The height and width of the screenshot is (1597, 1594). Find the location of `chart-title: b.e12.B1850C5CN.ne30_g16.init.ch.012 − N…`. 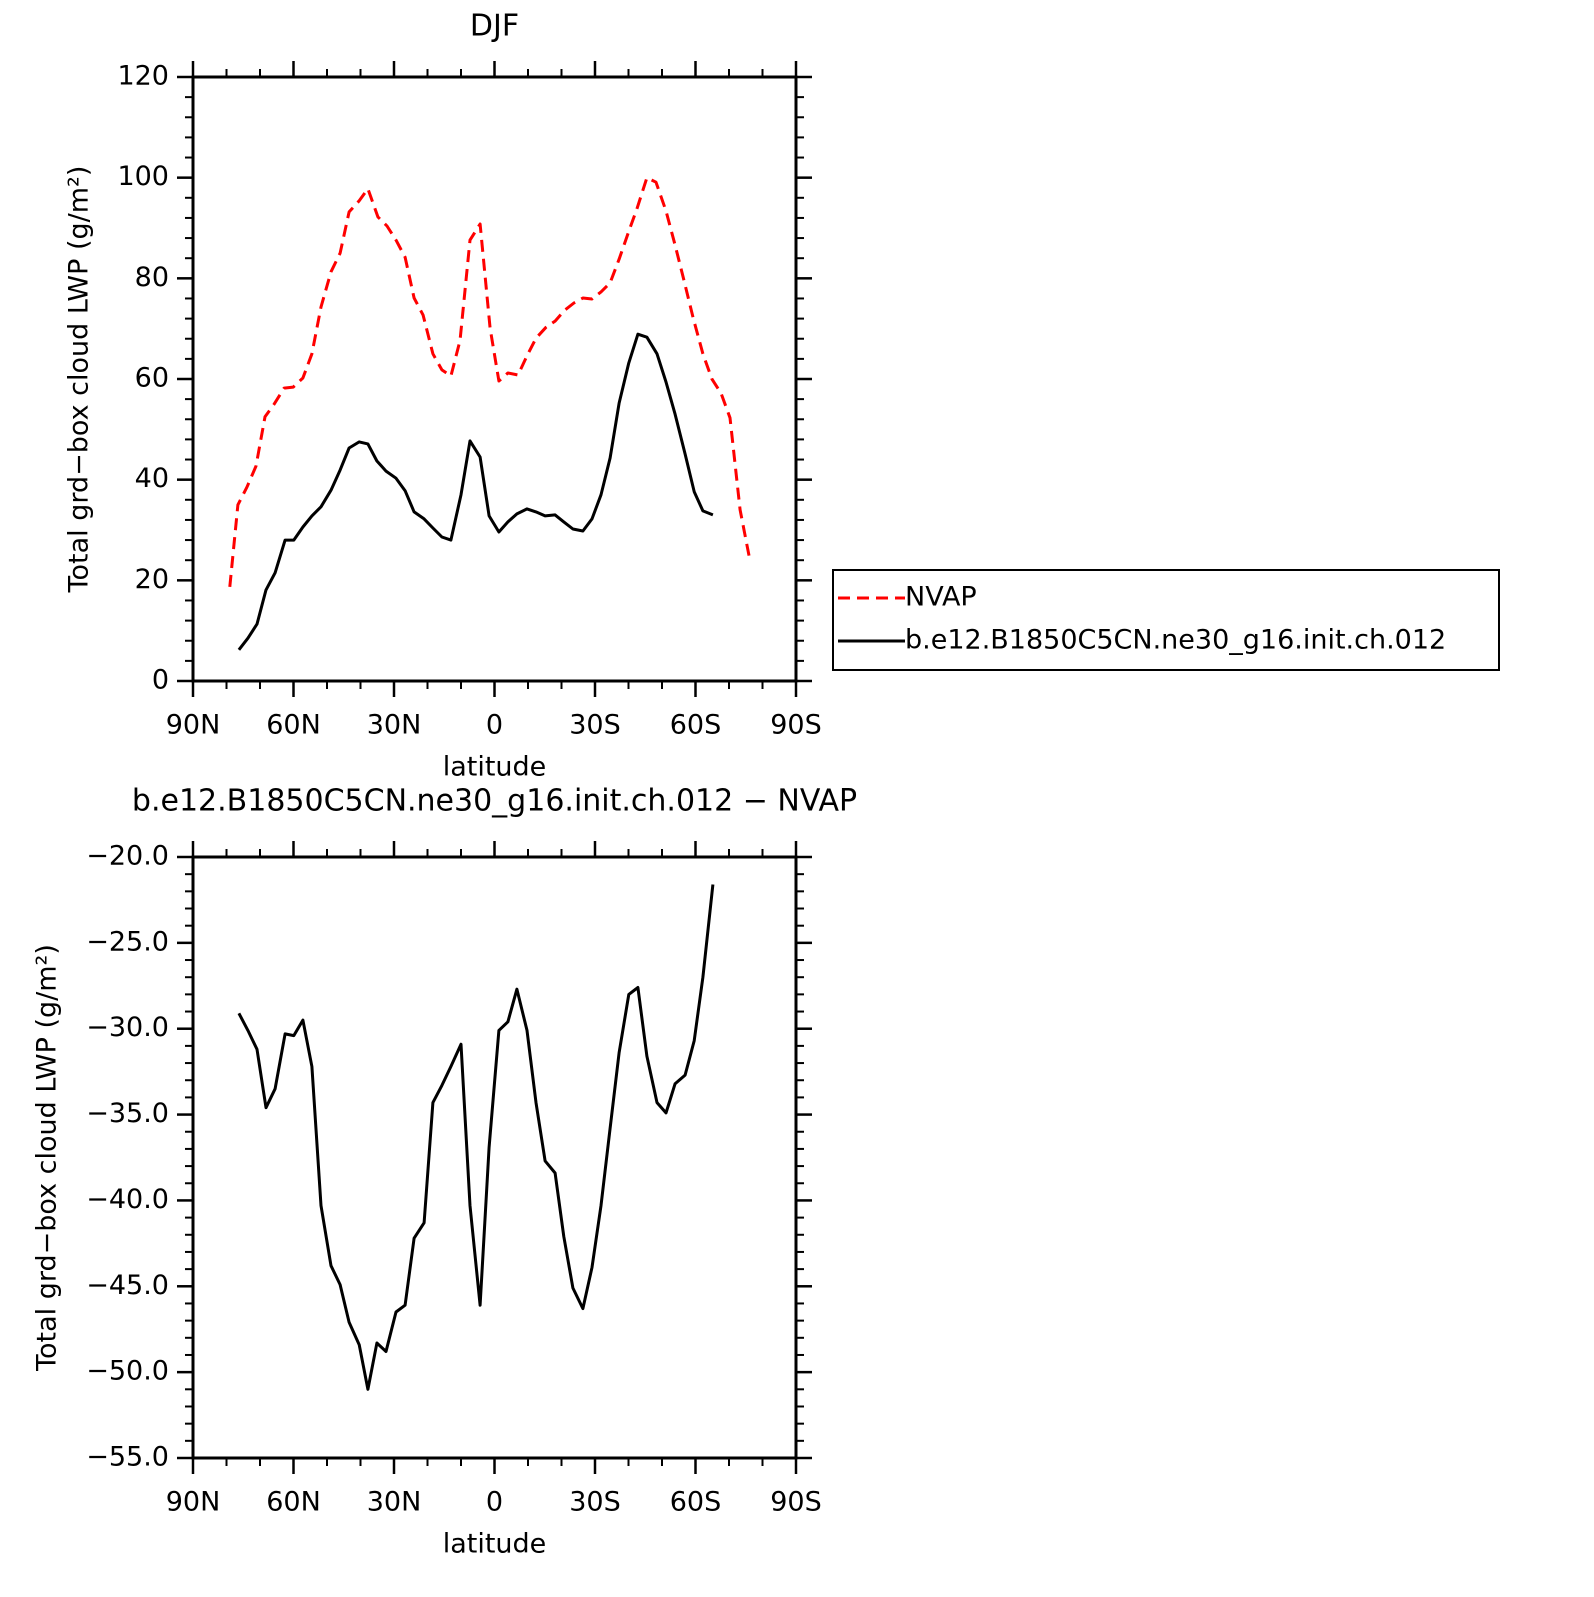

chart-title: b.e12.B1850C5CN.ne30_g16.init.ch.012 − N… is located at coordinates (494, 801).